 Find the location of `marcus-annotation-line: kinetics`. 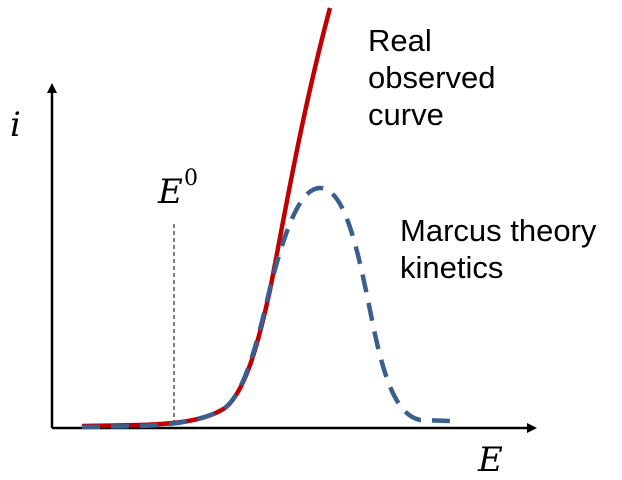

marcus-annotation-line: kinetics is located at coordinates (452, 267).